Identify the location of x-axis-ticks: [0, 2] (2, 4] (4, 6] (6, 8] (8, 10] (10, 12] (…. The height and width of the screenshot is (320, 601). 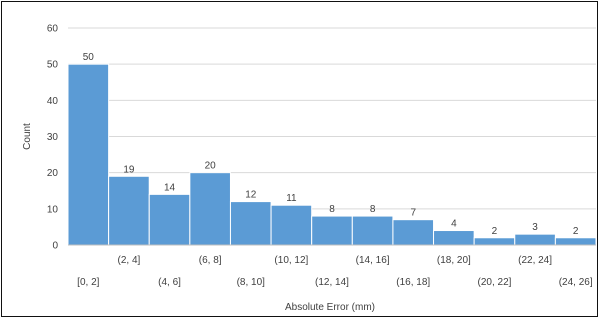
(335, 271).